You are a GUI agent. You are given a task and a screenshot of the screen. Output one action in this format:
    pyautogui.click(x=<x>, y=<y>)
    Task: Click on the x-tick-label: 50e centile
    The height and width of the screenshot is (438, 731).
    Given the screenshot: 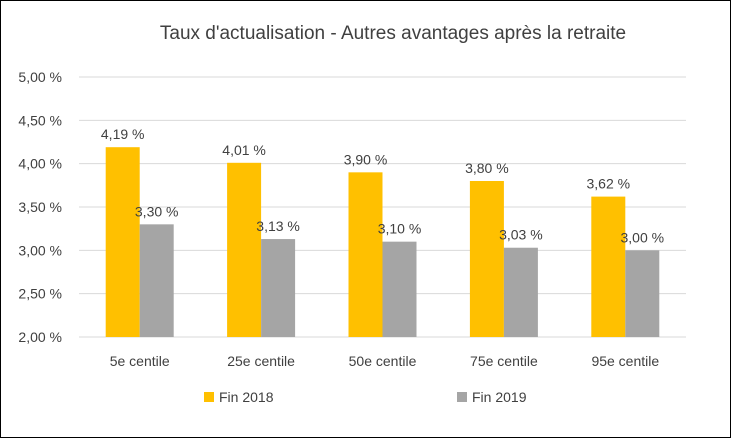 What is the action you would take?
    pyautogui.click(x=383, y=361)
    